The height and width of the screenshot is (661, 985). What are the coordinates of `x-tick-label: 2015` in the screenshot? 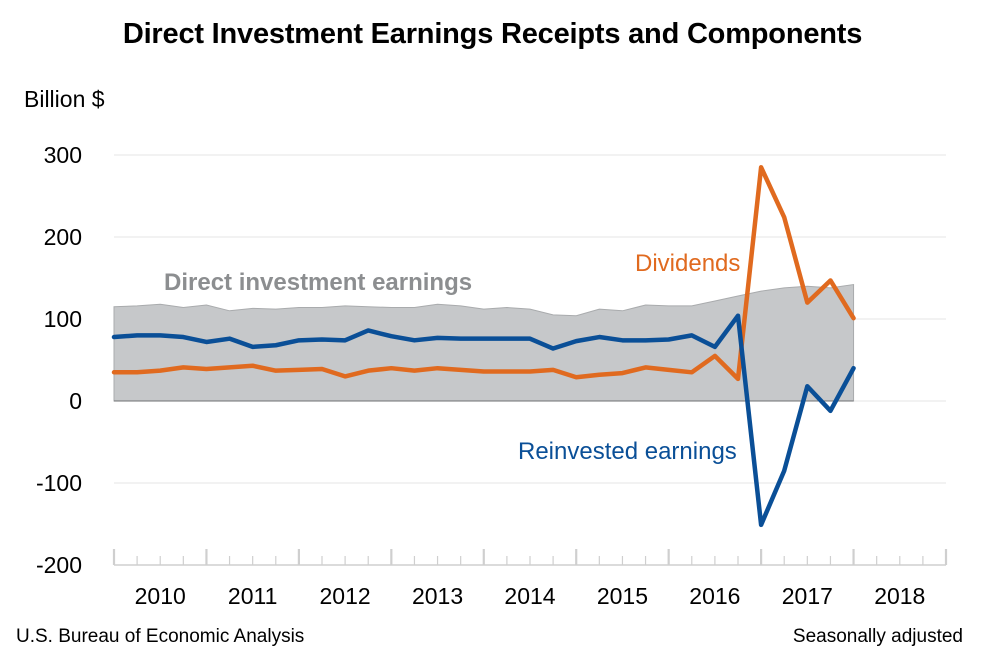 It's located at (622, 596).